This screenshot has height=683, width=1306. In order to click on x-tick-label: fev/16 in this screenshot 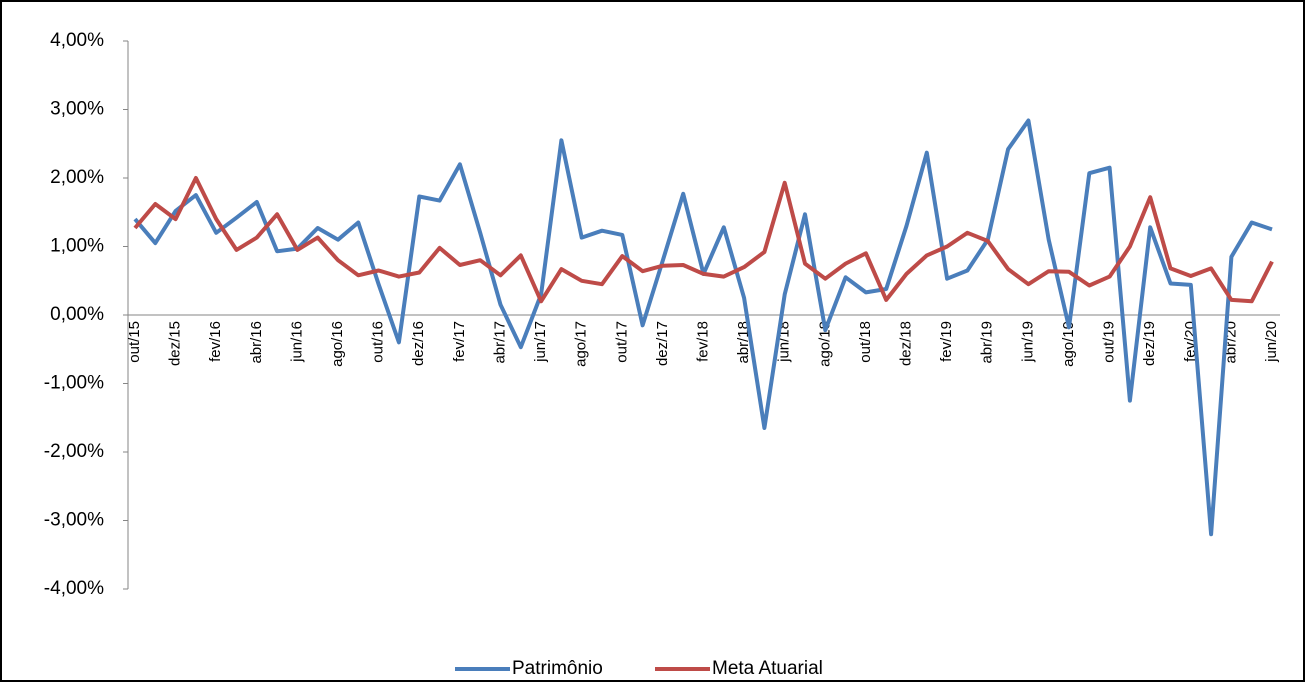, I will do `click(215, 341)`.